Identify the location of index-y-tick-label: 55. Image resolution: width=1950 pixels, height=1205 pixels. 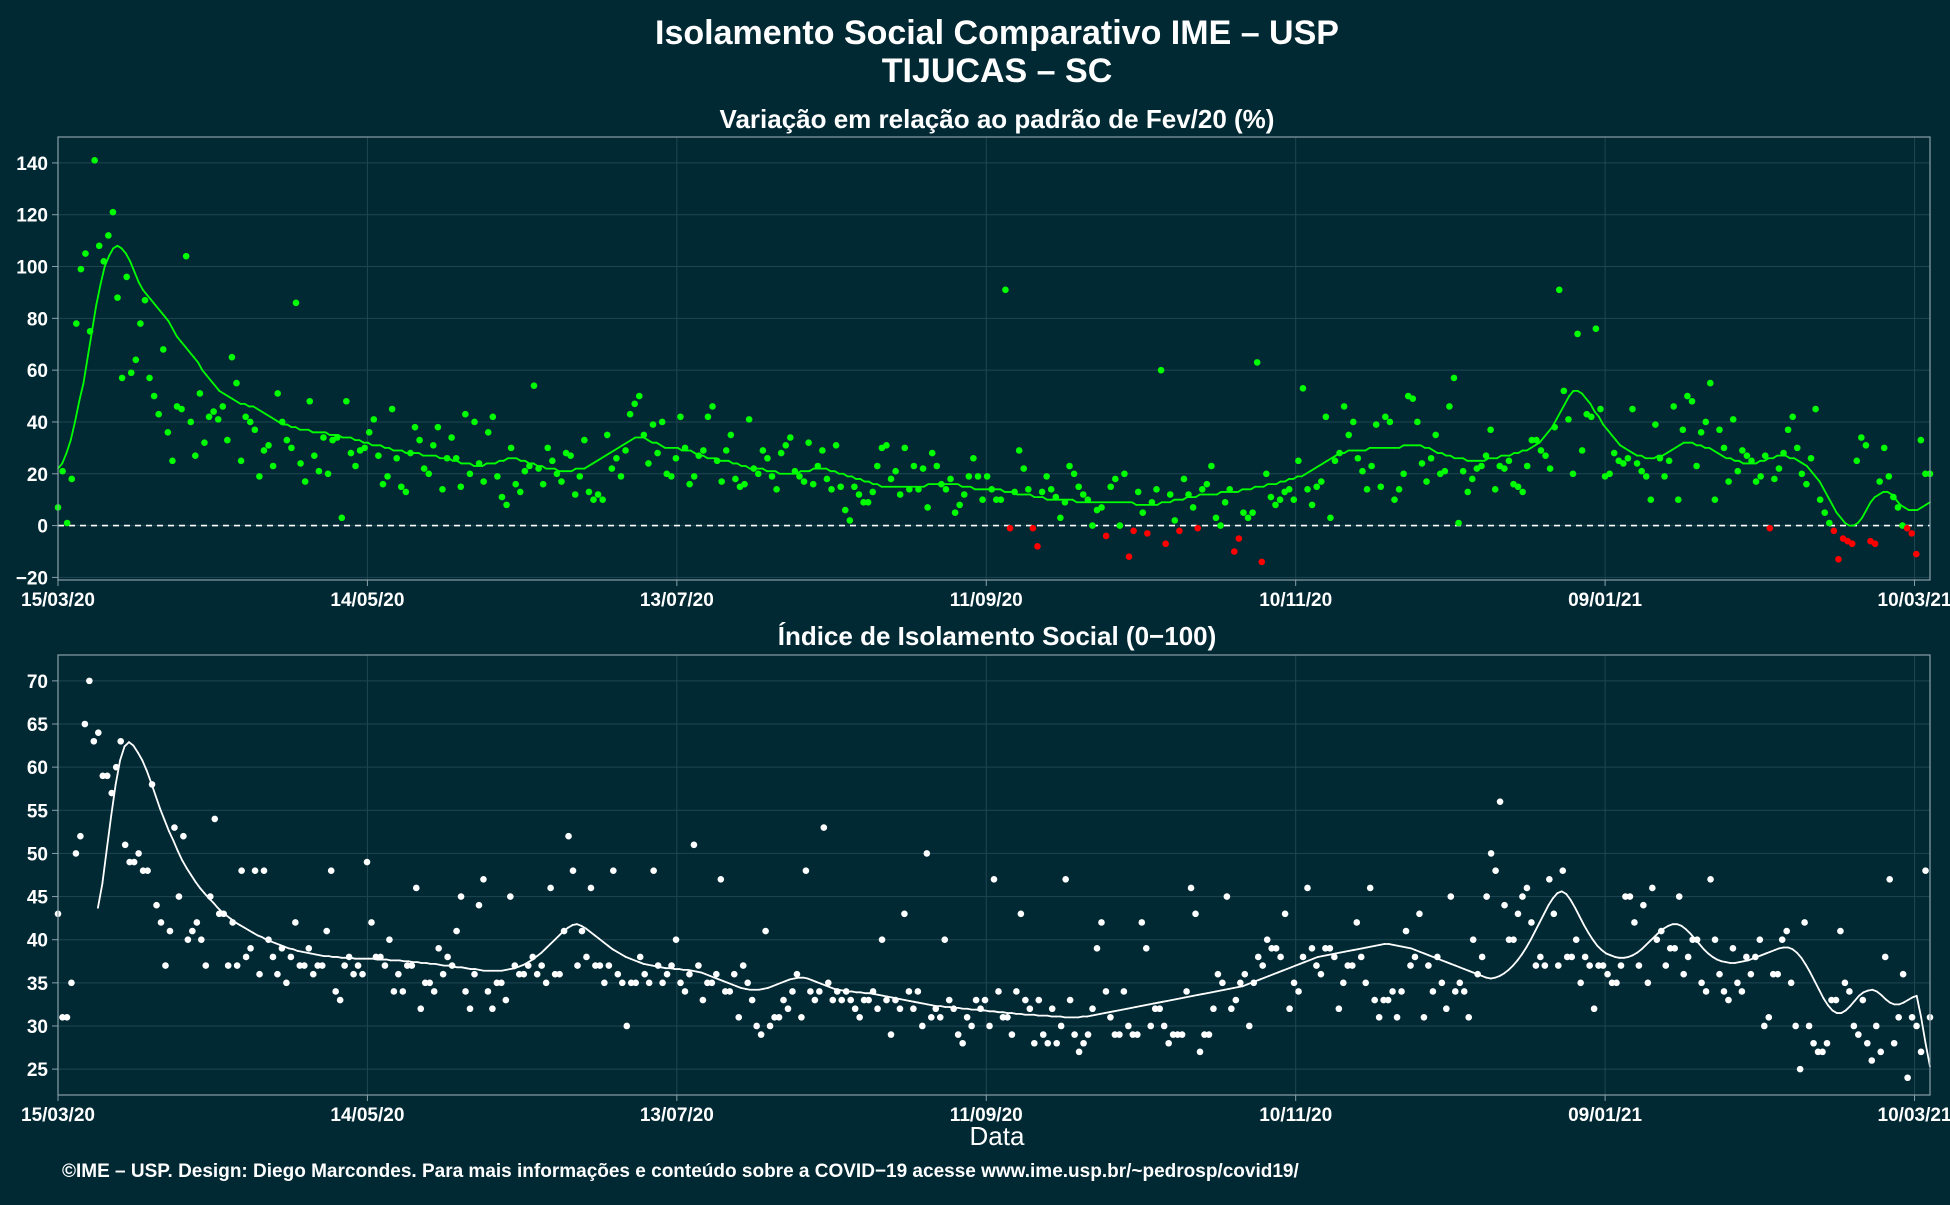
(38, 811).